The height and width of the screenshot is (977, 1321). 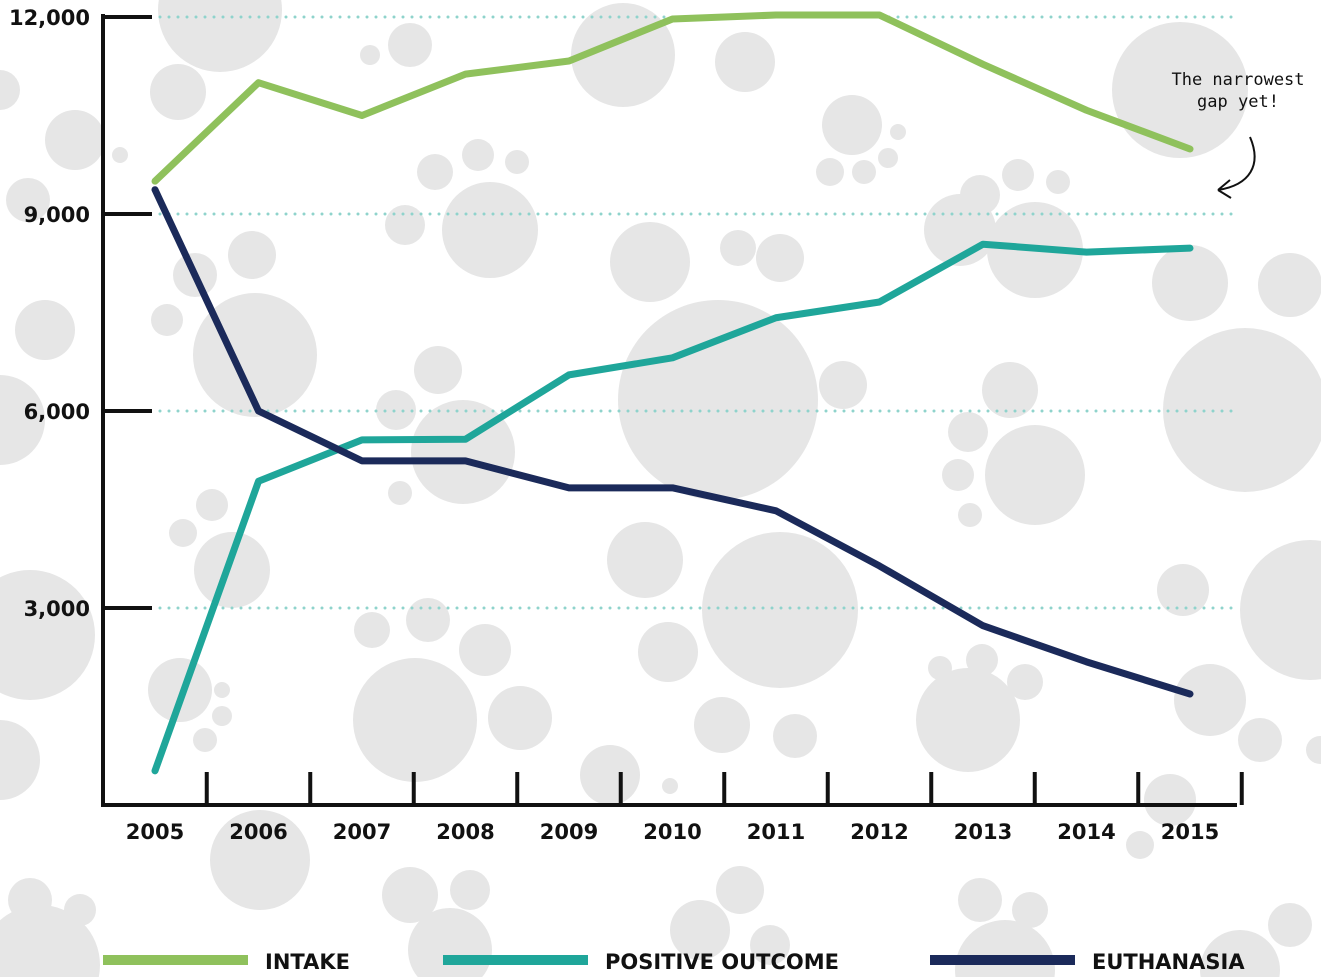 What do you see at coordinates (672, 832) in the screenshot?
I see `x-tick-label: 2010` at bounding box center [672, 832].